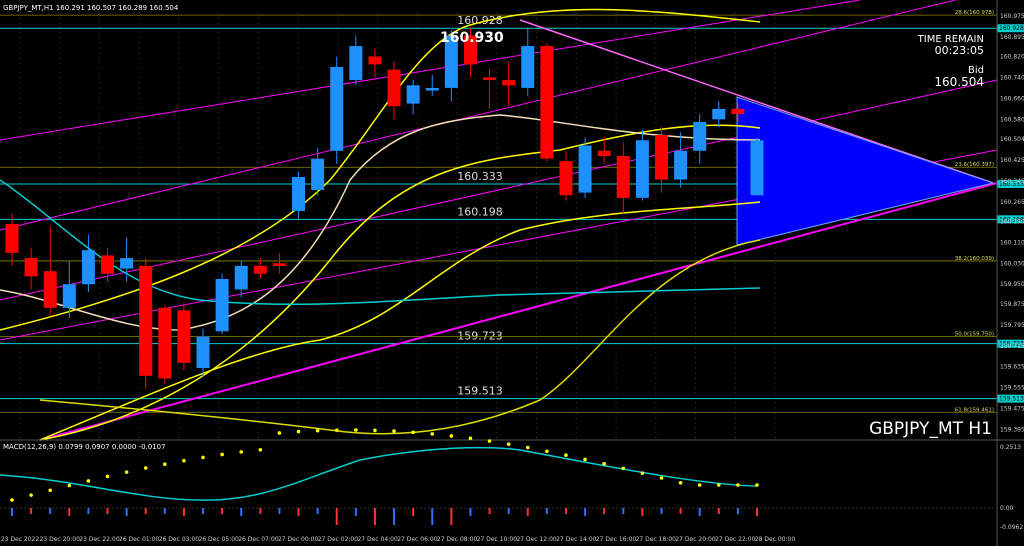  What do you see at coordinates (865, 171) in the screenshot?
I see `triangle-pattern` at bounding box center [865, 171].